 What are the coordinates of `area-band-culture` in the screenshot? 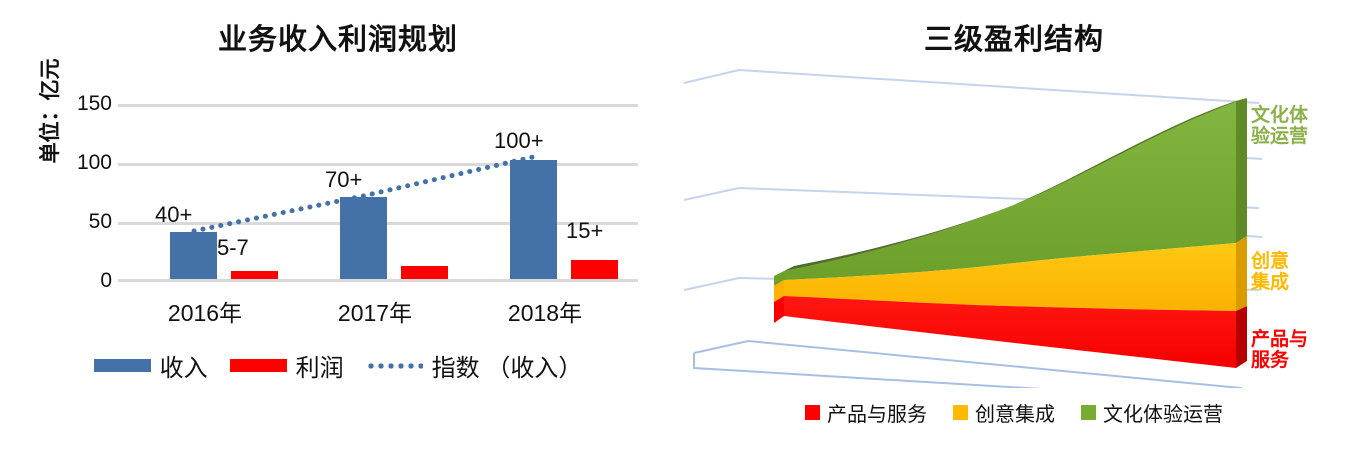 It's located at (1010, 190).